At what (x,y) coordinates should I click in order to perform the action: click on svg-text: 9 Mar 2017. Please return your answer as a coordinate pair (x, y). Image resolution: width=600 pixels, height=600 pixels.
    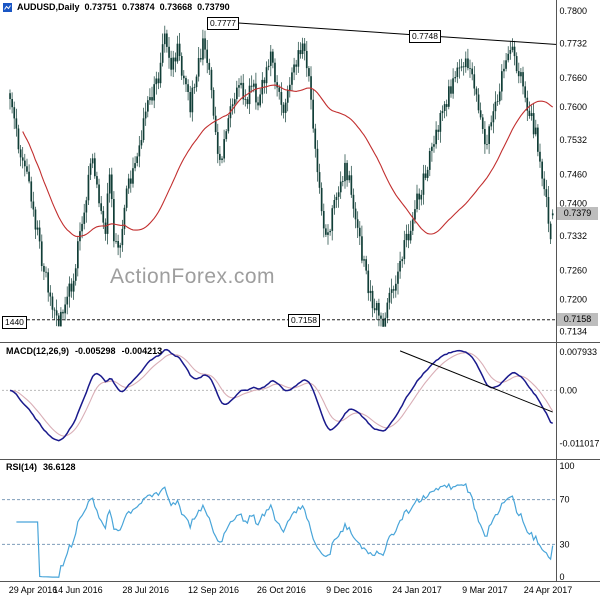
    Looking at the image, I should click on (485, 590).